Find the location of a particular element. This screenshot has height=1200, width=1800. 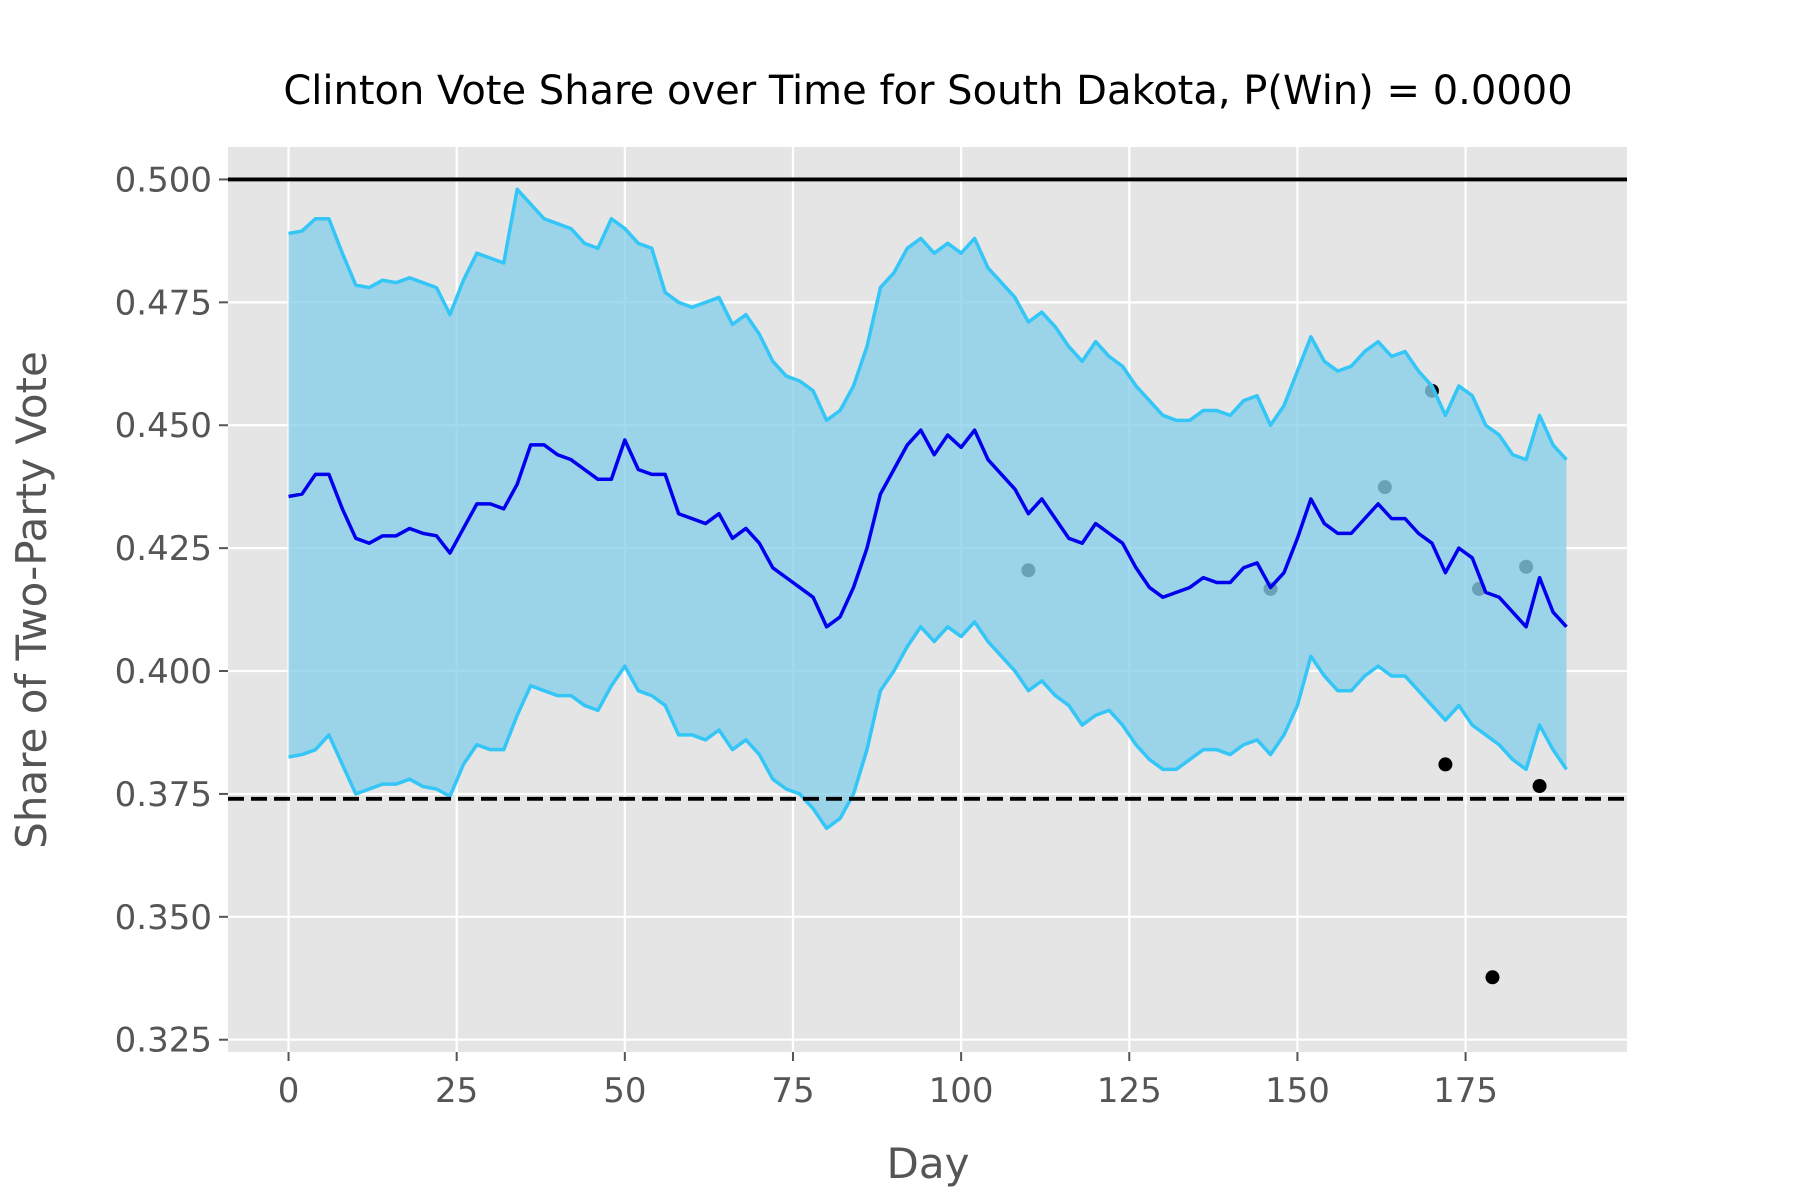

y-axis-label: Share of Two-Party Vote is located at coordinates (31, 600).